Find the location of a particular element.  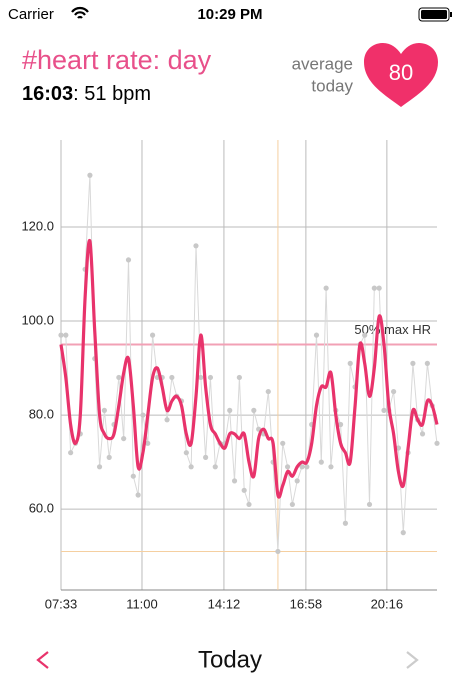

battery is located at coordinates (434, 14).